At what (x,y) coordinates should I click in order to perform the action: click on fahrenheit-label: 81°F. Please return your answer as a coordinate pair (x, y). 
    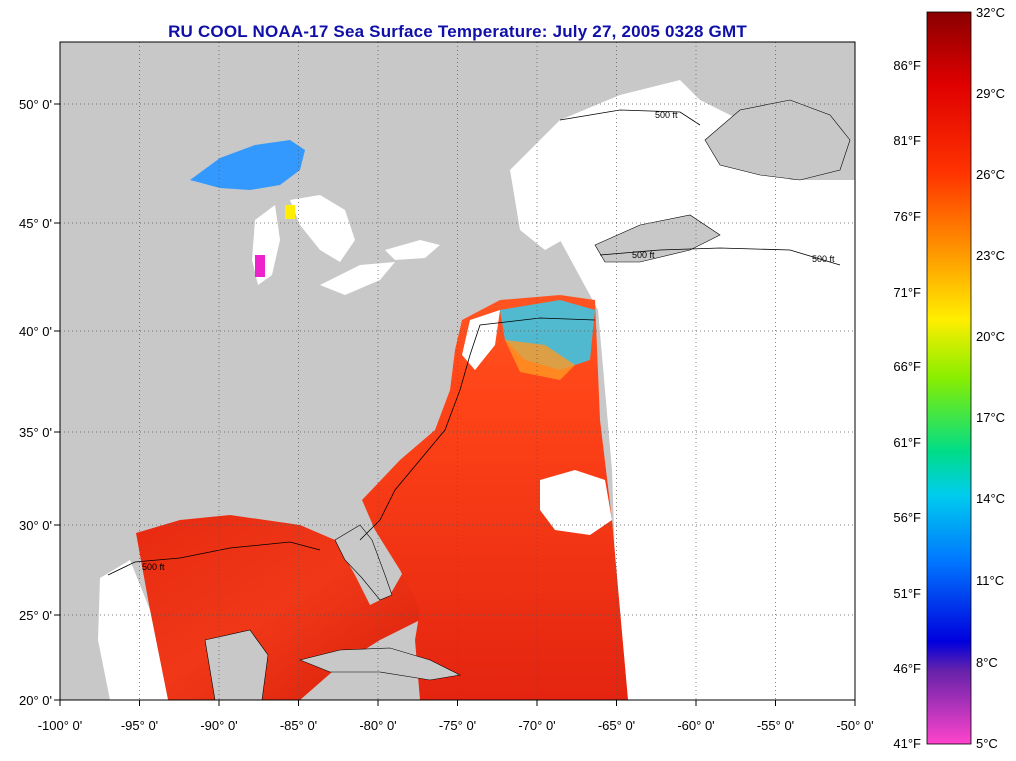
    Looking at the image, I should click on (907, 140).